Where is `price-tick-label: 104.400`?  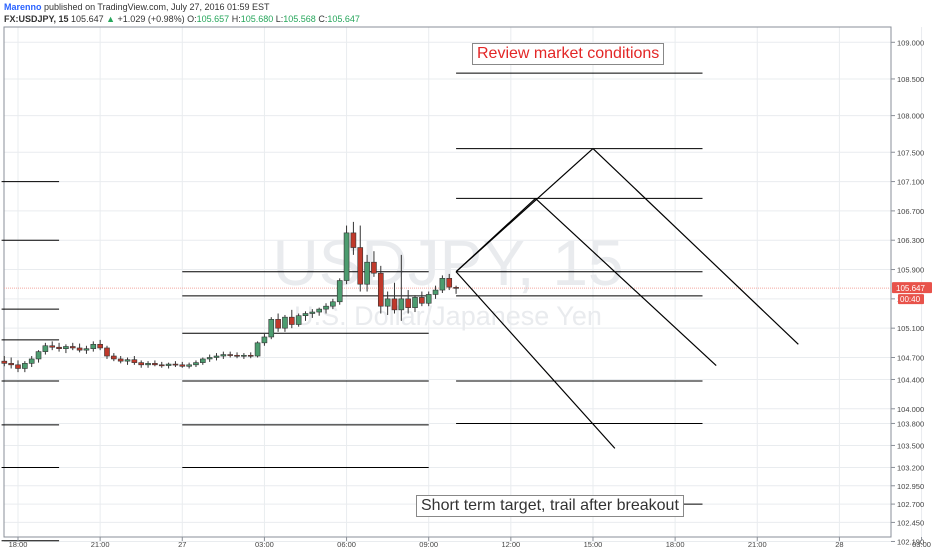
price-tick-label: 104.400 is located at coordinates (910, 379).